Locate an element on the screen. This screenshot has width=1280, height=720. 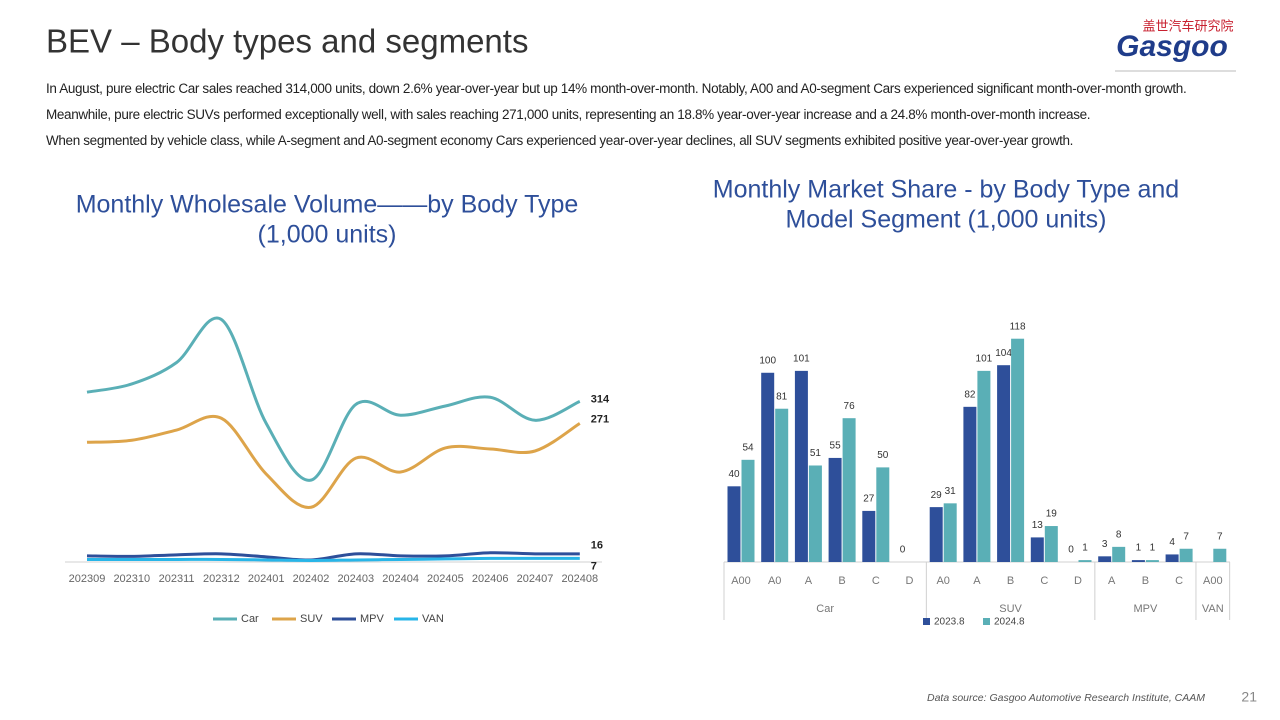
x-tick-label: 202401 is located at coordinates (266, 579).